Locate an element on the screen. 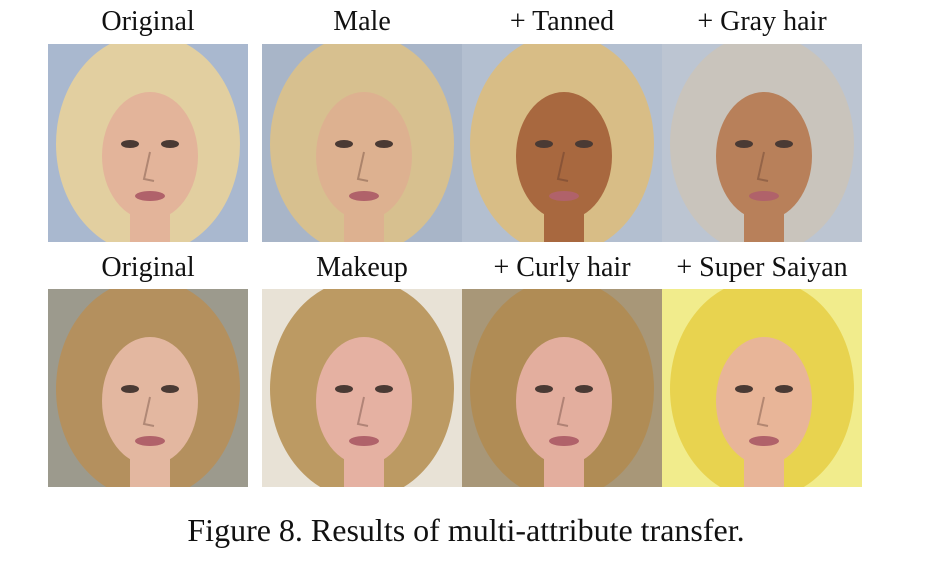 This screenshot has height=562, width=932. super-saiyan-transfer-photo is located at coordinates (762, 388).